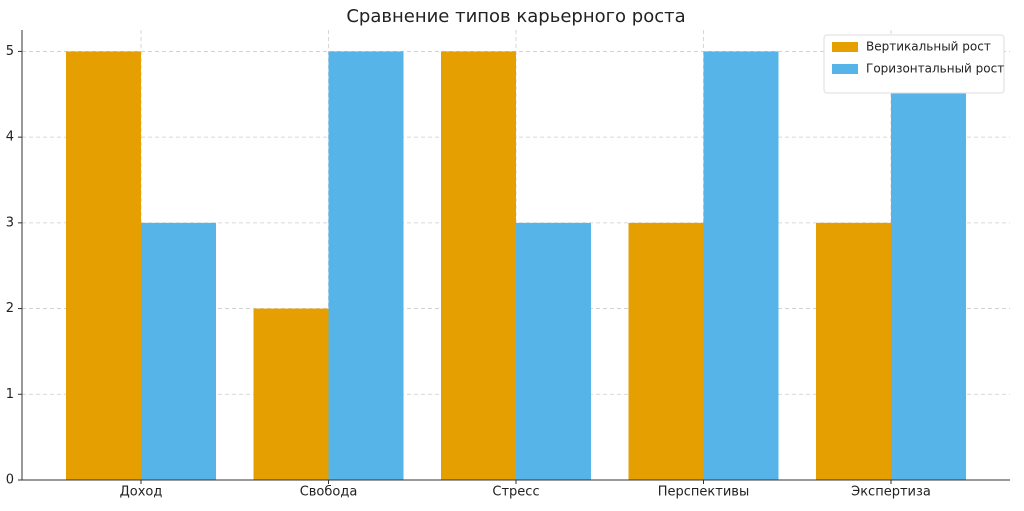  I want to click on y-tick-label: 2, so click(10, 308).